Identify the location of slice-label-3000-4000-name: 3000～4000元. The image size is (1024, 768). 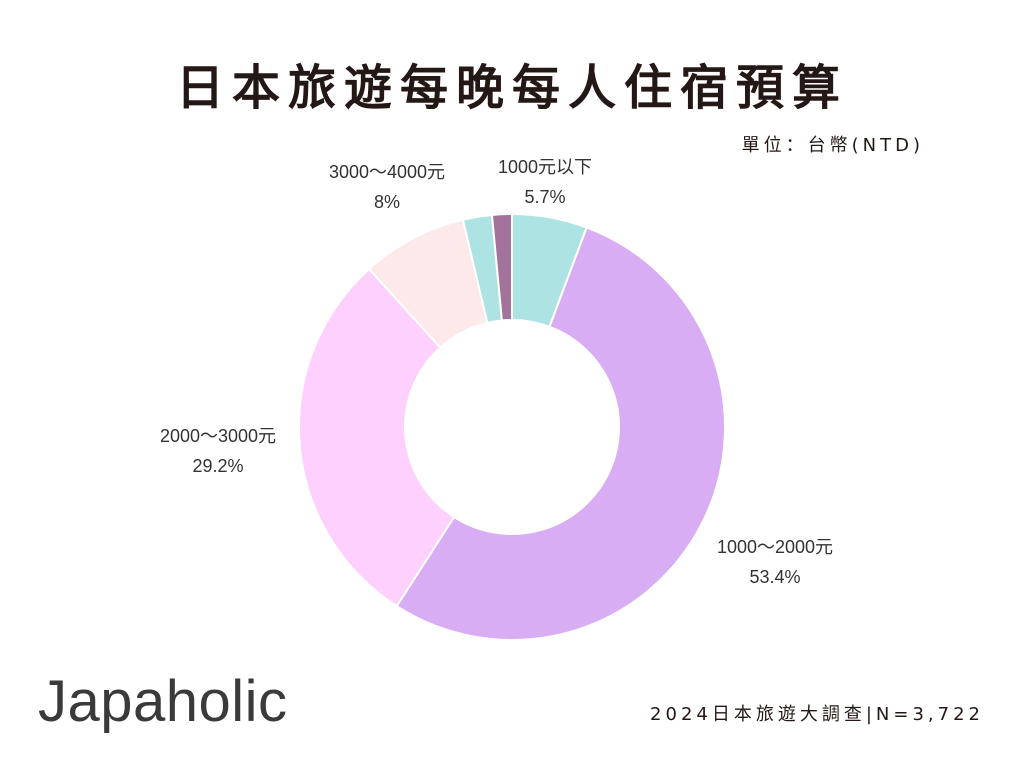
(387, 172).